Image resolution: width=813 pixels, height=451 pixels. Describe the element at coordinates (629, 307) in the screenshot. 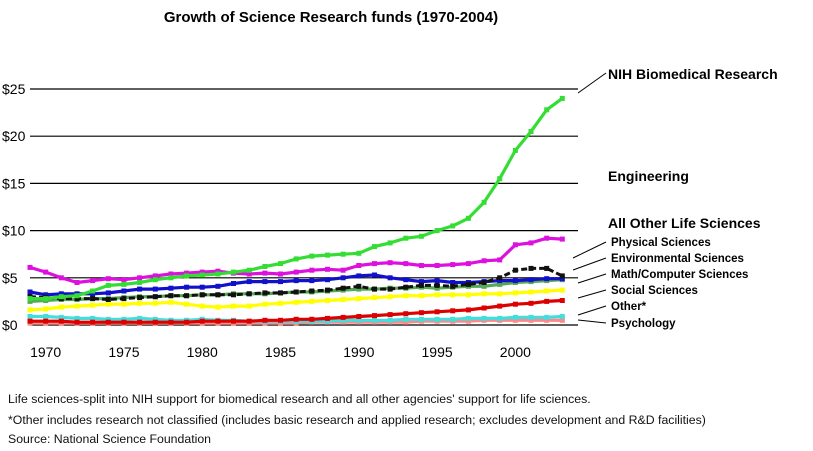

I see `label-other: Other*` at that location.